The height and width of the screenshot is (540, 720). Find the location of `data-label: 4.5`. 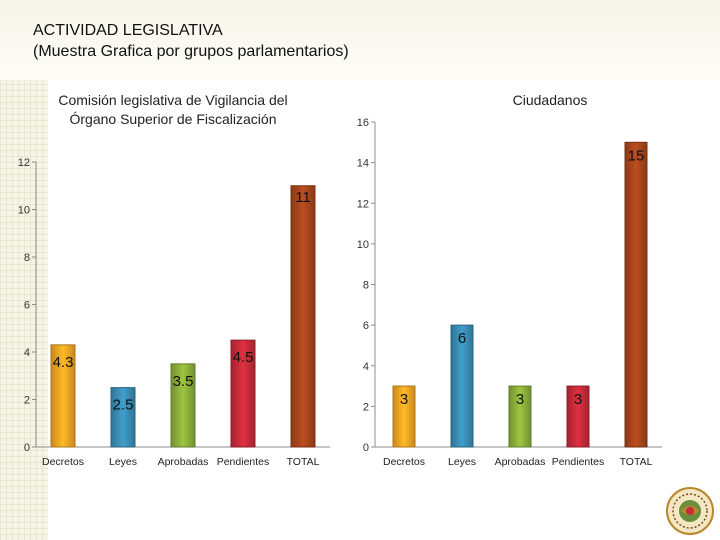

data-label: 4.5 is located at coordinates (243, 357).